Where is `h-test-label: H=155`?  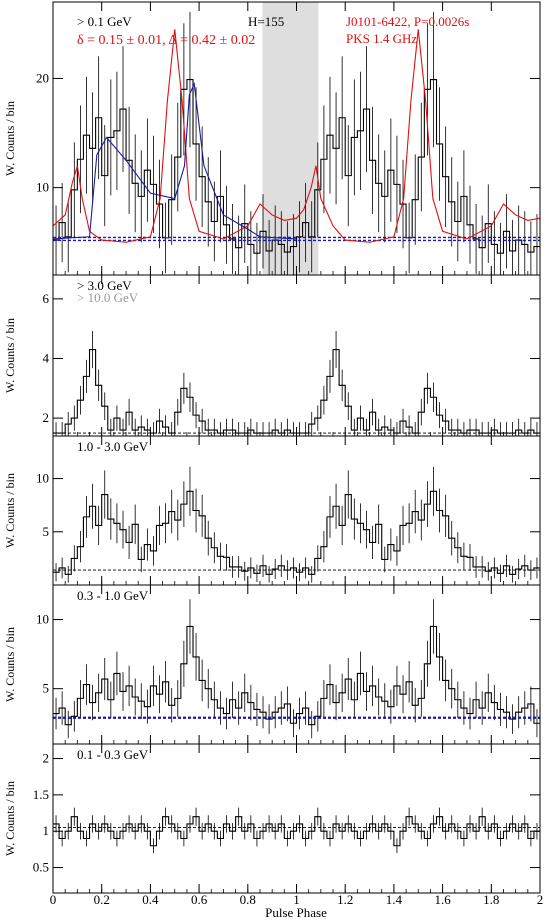 h-test-label: H=155 is located at coordinates (266, 21).